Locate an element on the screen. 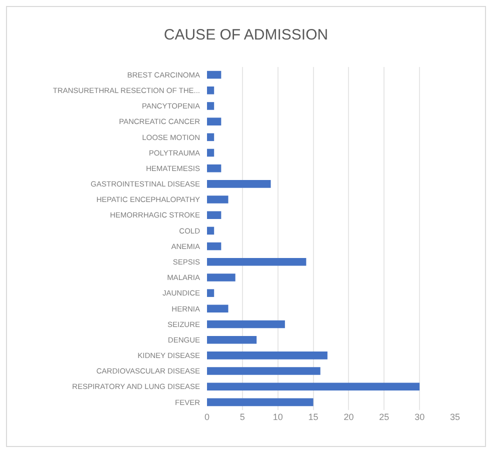 This screenshot has width=492, height=453. x-tick-label: 20 is located at coordinates (349, 417).